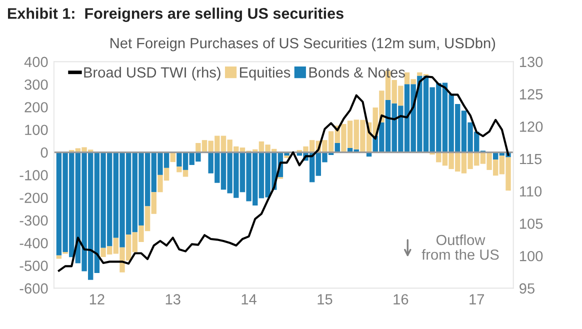 The image size is (582, 329). Describe the element at coordinates (36, 130) in the screenshot. I see `y-tick-label: 100` at that location.